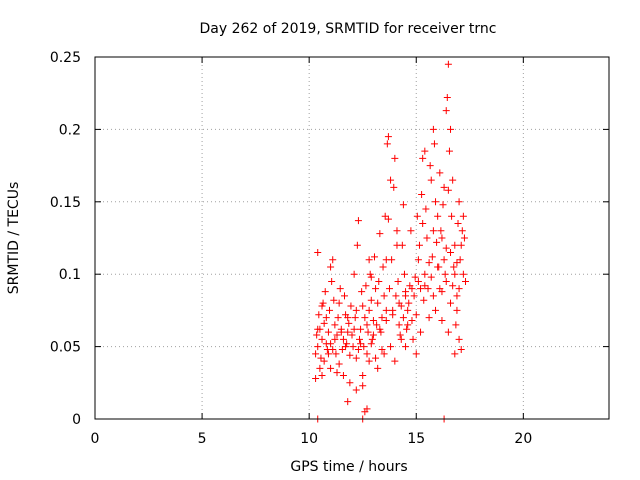 The height and width of the screenshot is (480, 640). I want to click on x-tick-label: 20, so click(523, 439).